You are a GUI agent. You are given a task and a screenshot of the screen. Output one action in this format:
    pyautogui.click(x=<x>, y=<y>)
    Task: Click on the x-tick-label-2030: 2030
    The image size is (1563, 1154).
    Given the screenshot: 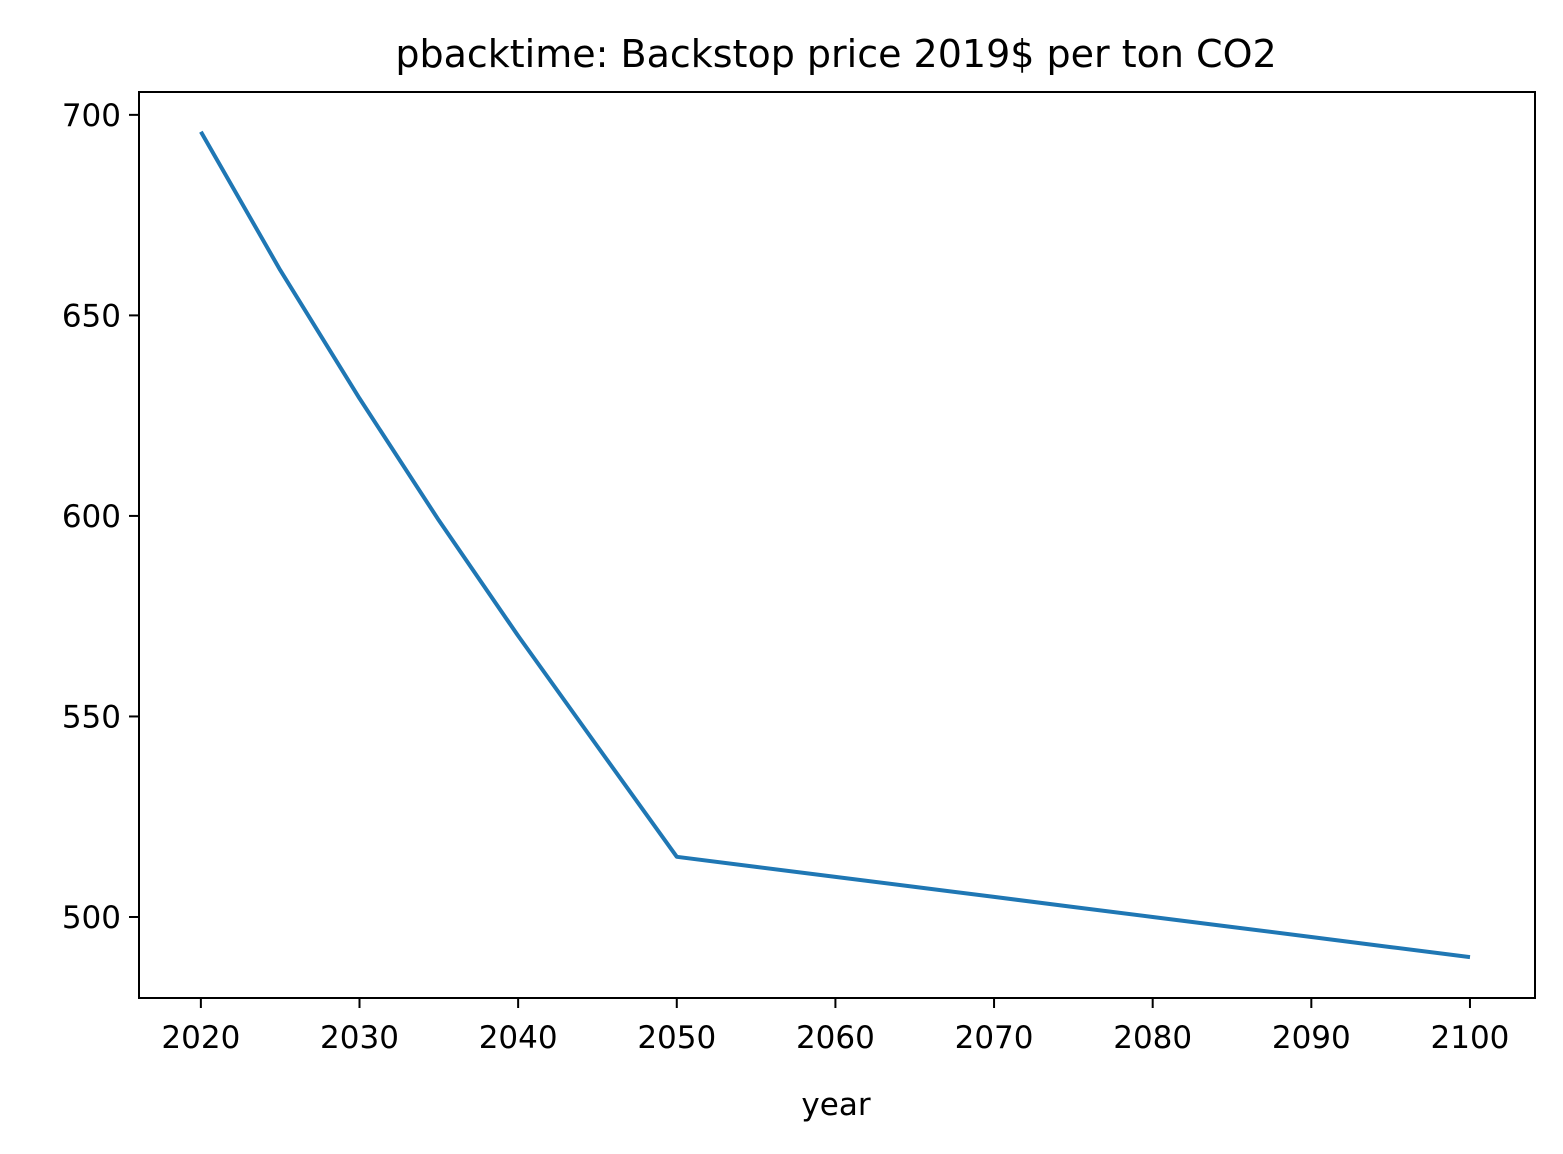 What is the action you would take?
    pyautogui.click(x=359, y=1038)
    